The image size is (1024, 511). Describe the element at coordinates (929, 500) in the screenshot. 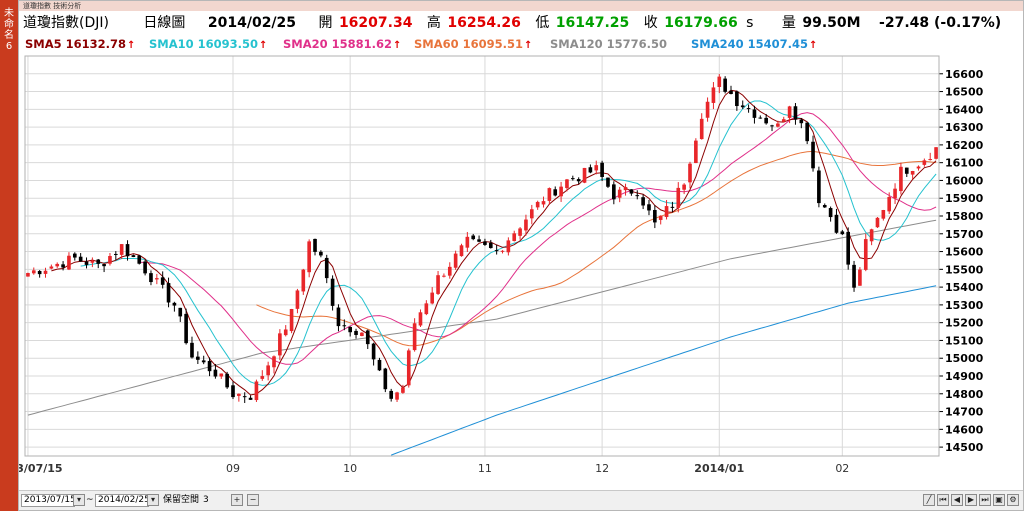

I see `draw-tool-icon: ╱` at that location.